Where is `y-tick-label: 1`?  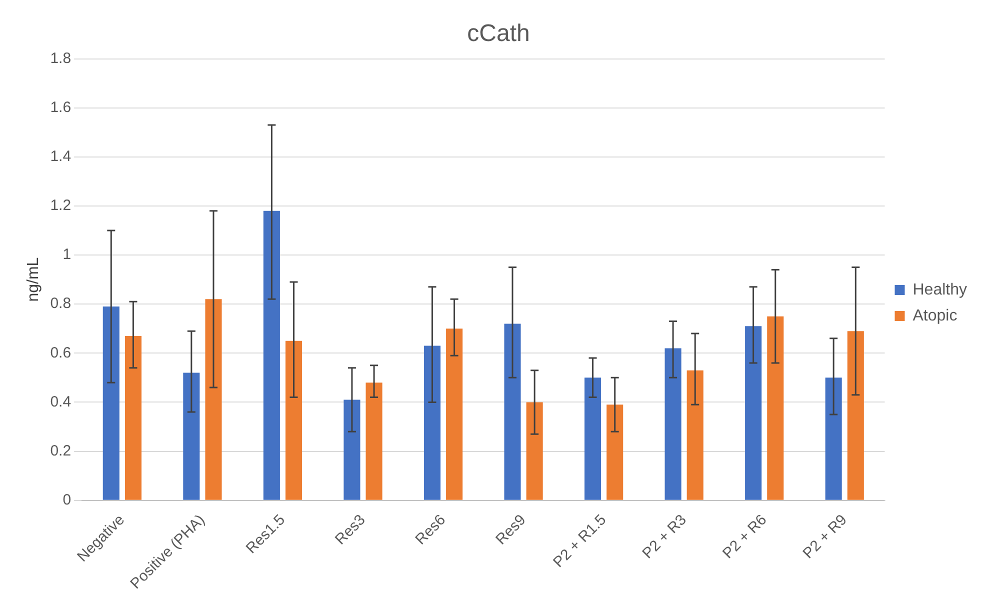 y-tick-label: 1 is located at coordinates (67, 255).